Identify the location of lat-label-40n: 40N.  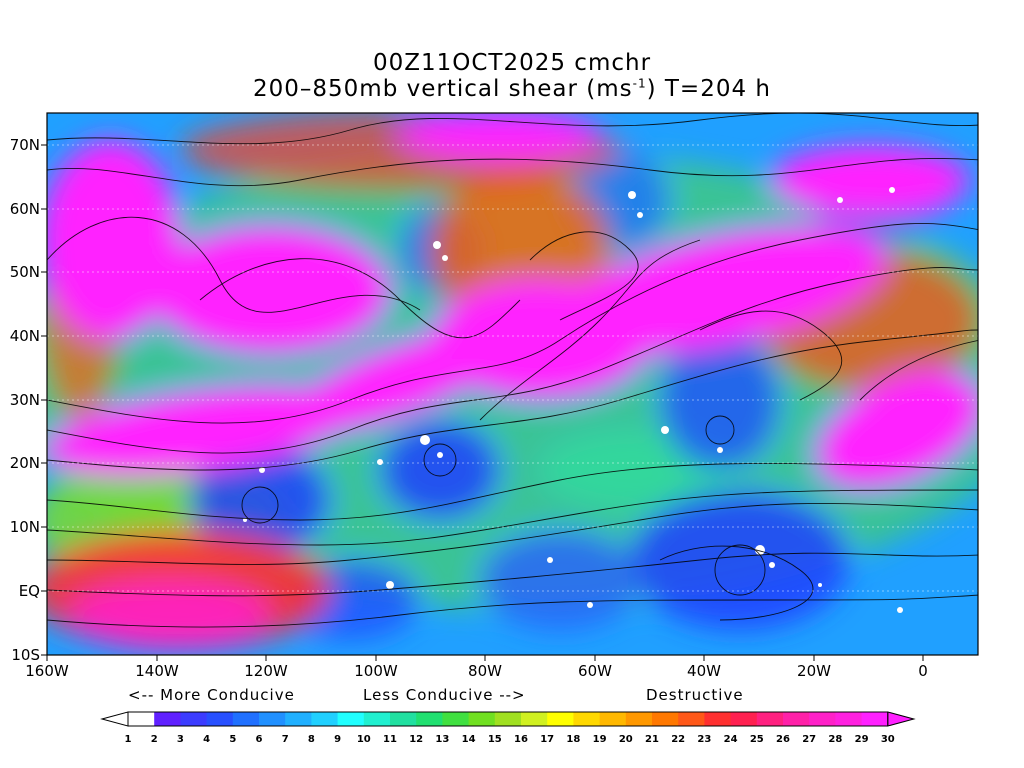
(24, 336).